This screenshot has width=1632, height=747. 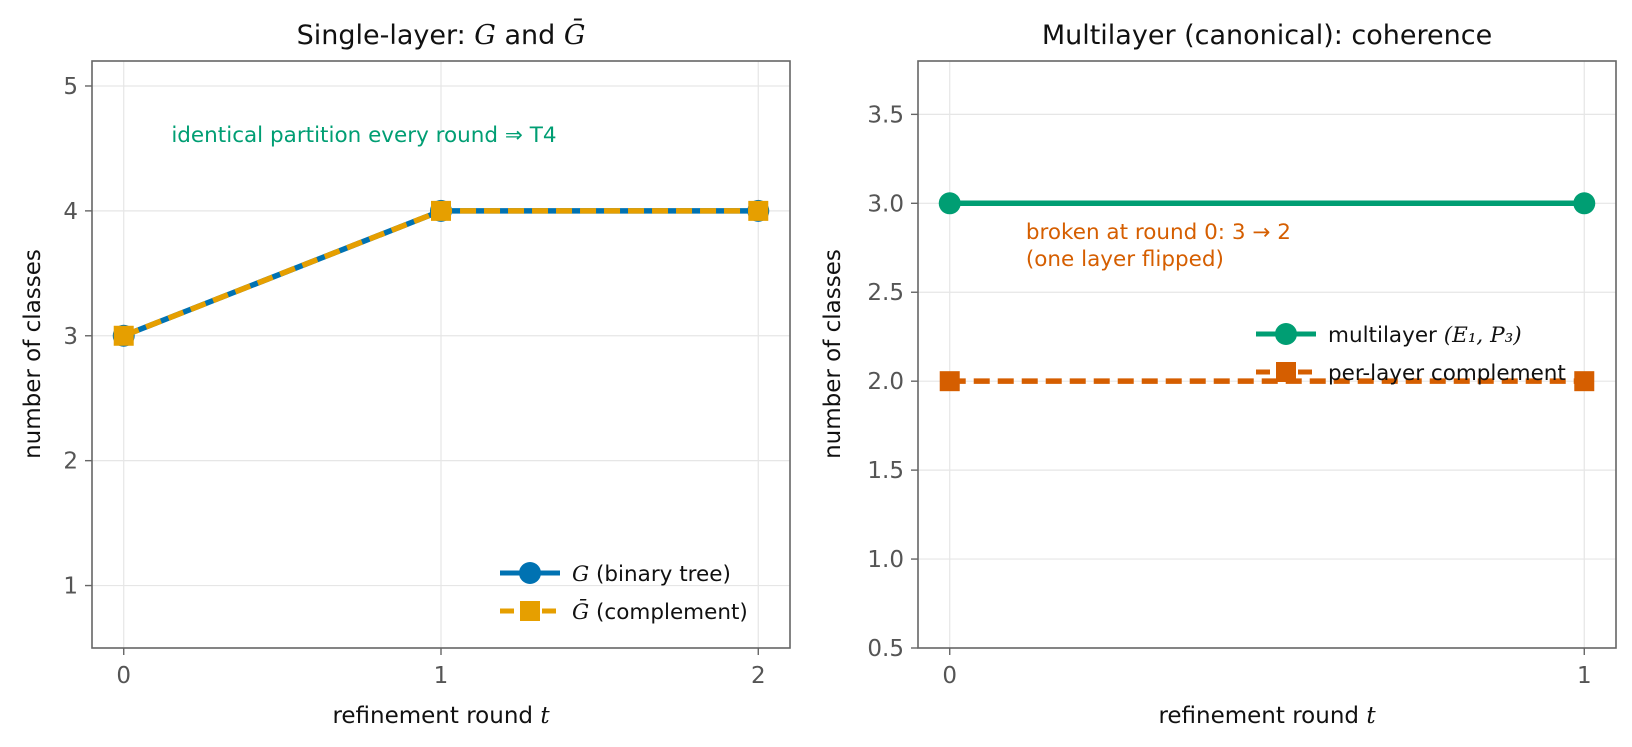 I want to click on y-tick-label: 1, so click(x=70, y=587).